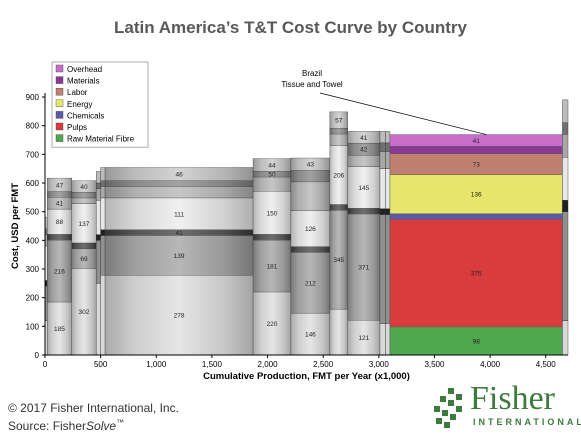  I want to click on data-label: 126, so click(310, 229).